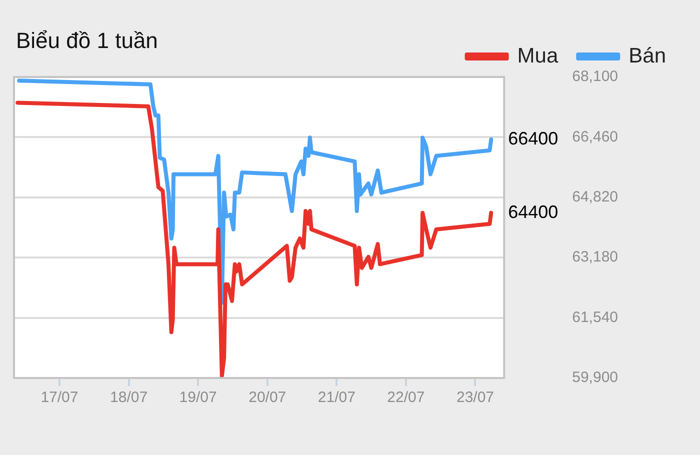 The image size is (700, 455). What do you see at coordinates (595, 77) in the screenshot?
I see `y-tick-label: 68,100` at bounding box center [595, 77].